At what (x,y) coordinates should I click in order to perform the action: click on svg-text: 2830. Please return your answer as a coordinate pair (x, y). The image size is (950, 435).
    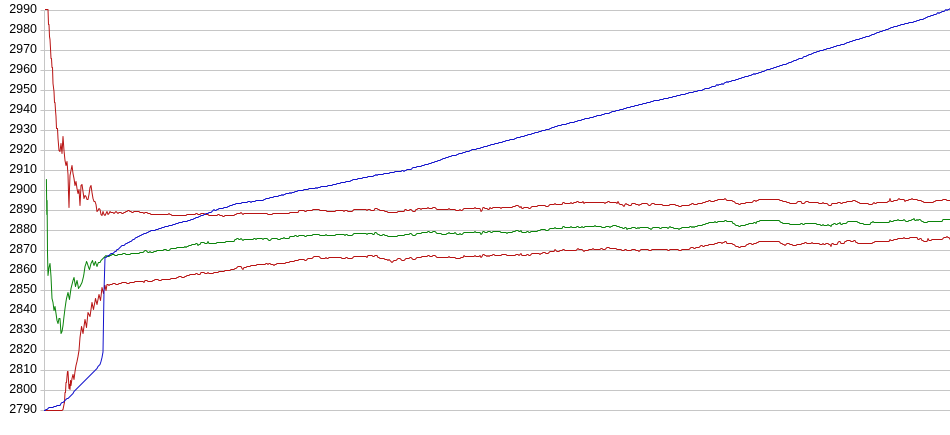
    Looking at the image, I should click on (23, 329).